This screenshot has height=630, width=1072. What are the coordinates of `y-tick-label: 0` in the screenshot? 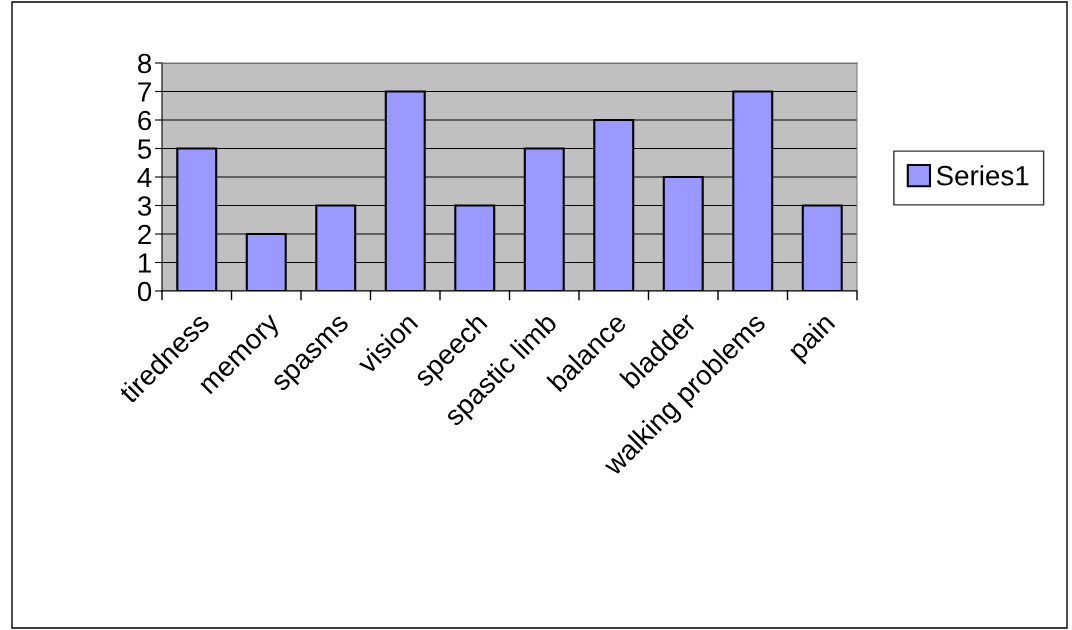 It's located at (144, 291).